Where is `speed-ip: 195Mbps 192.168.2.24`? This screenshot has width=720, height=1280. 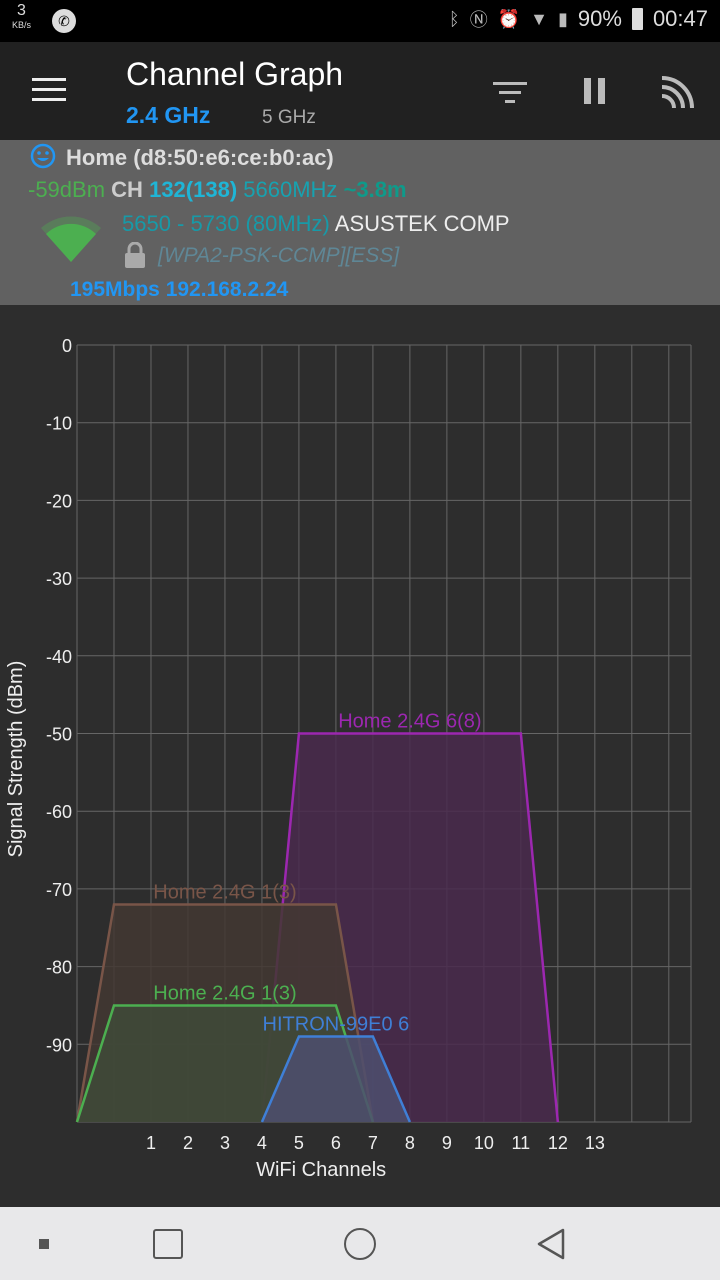
speed-ip: 195Mbps 192.168.2.24 is located at coordinates (179, 289).